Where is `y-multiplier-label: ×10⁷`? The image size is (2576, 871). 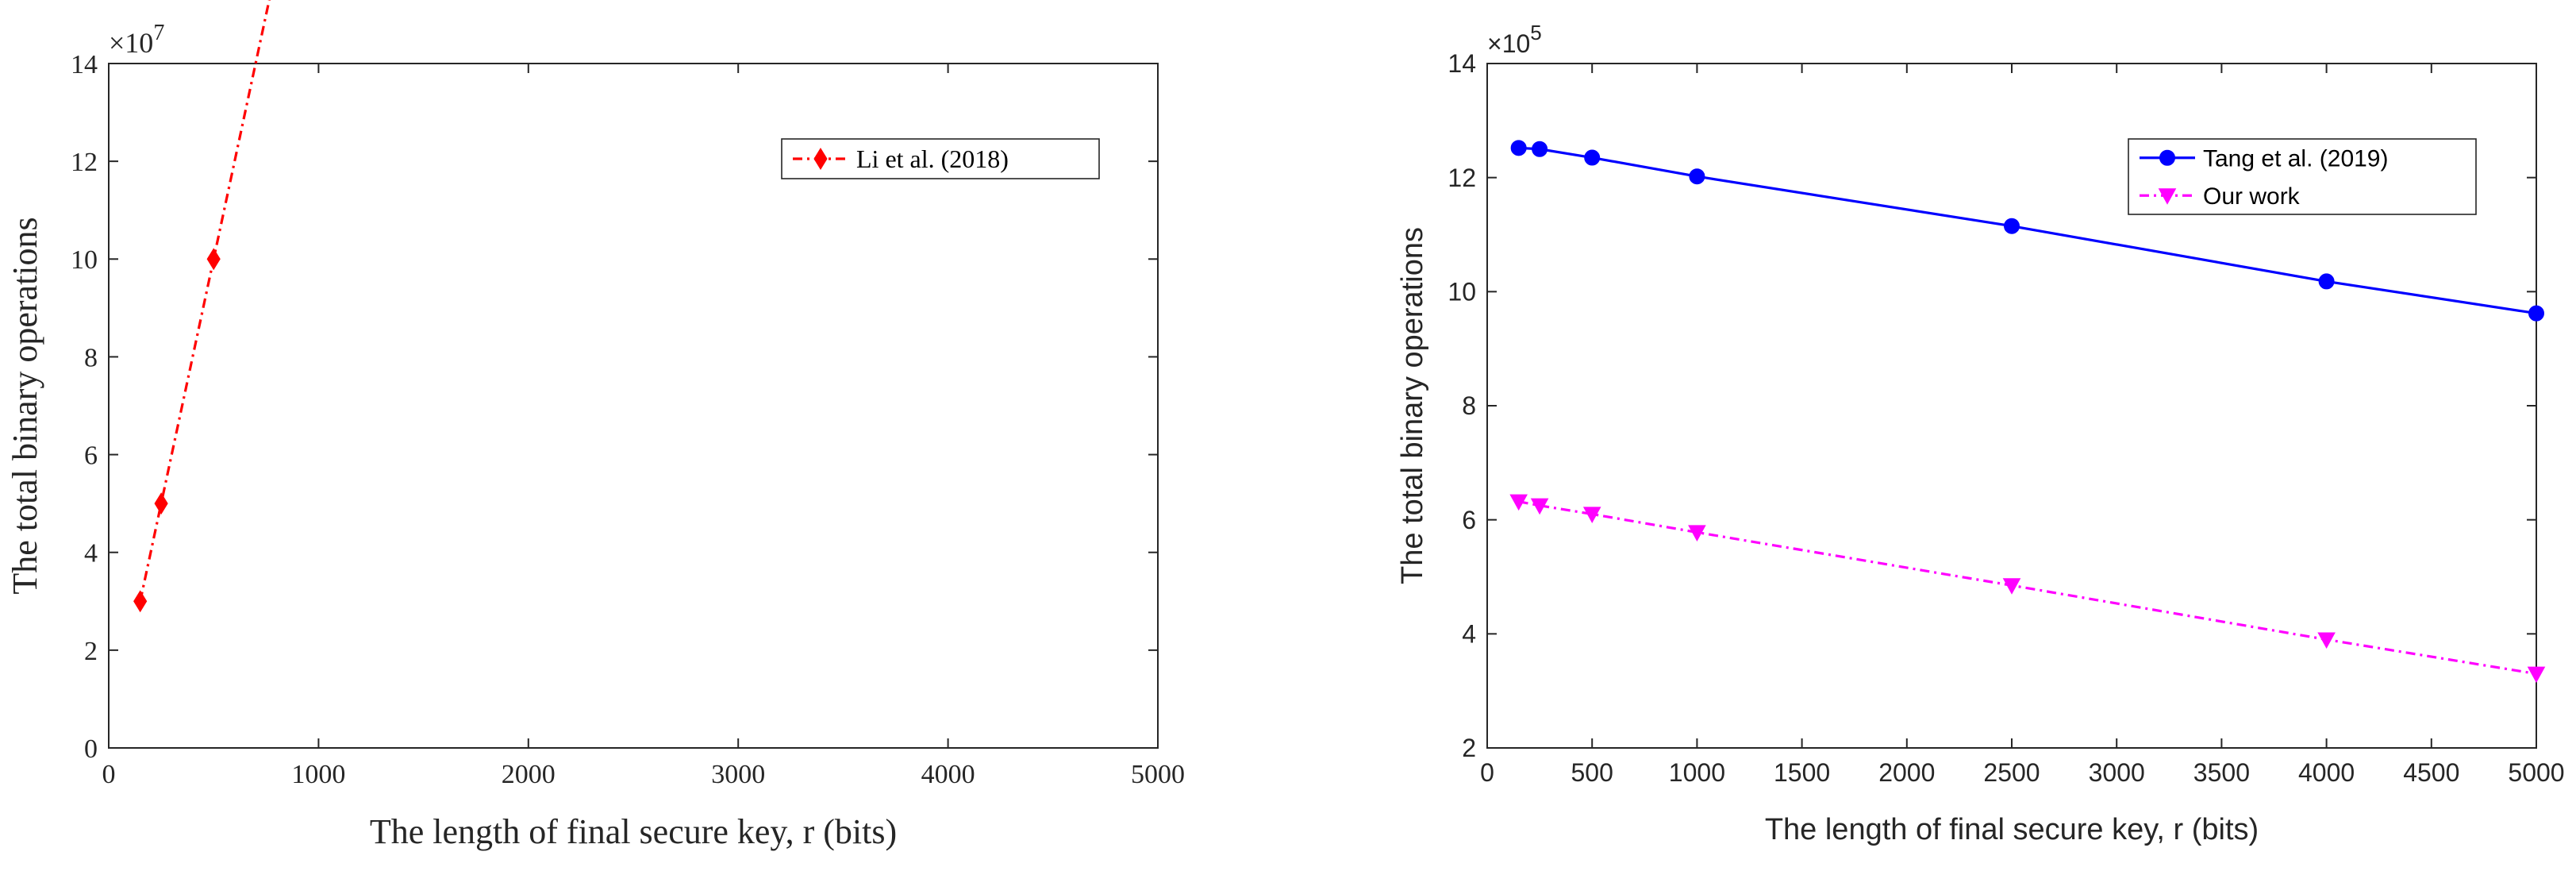
y-multiplier-label: ×10⁷ is located at coordinates (136, 40).